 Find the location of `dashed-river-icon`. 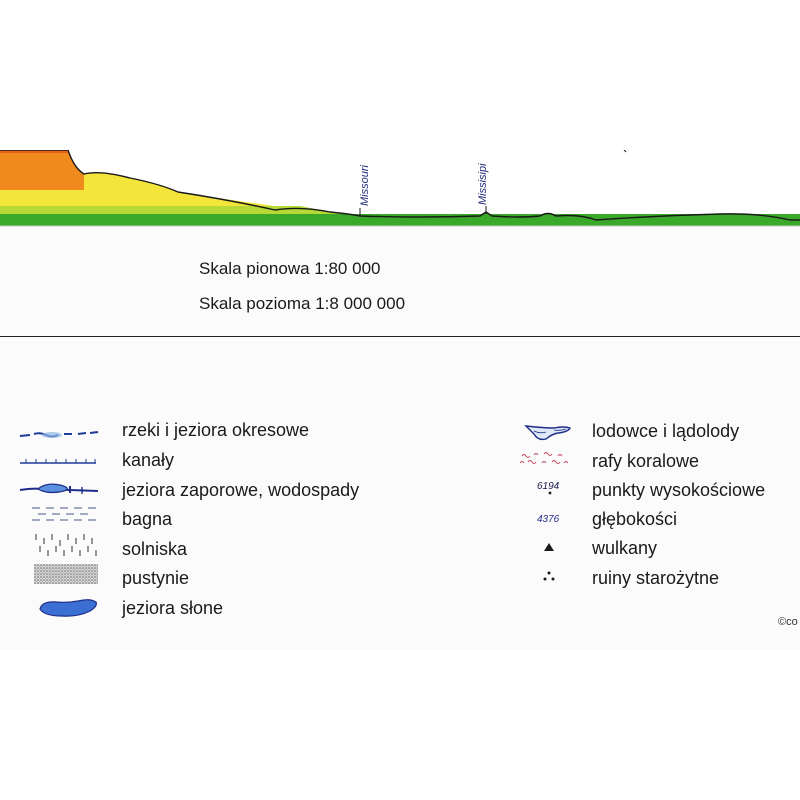

dashed-river-icon is located at coordinates (59, 434).